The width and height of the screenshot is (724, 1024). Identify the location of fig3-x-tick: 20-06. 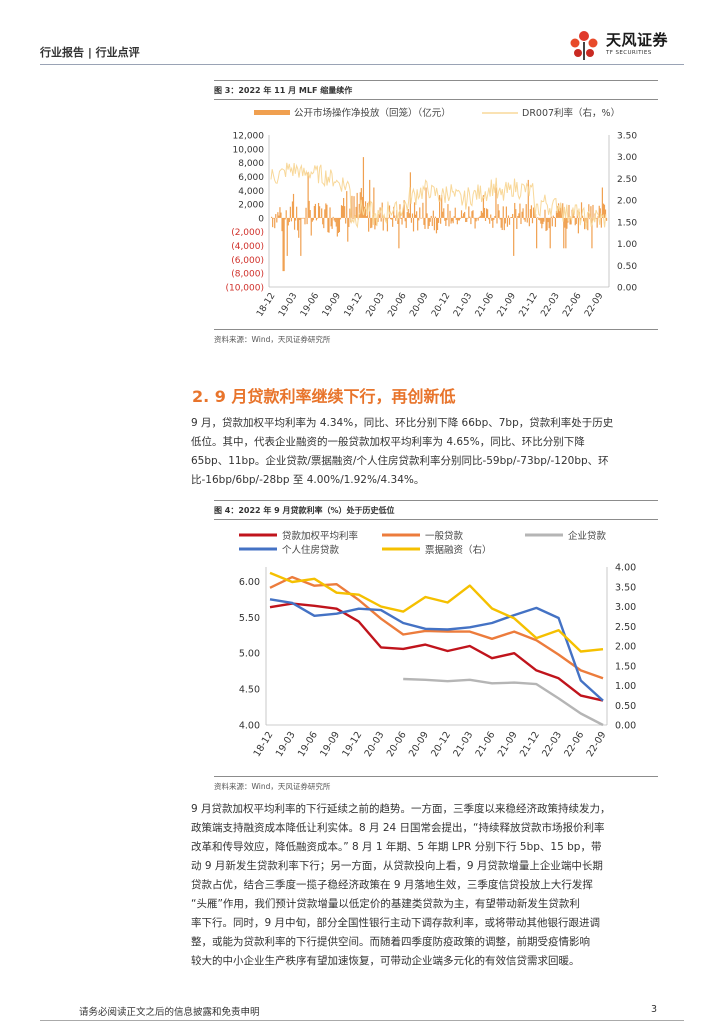
(397, 305).